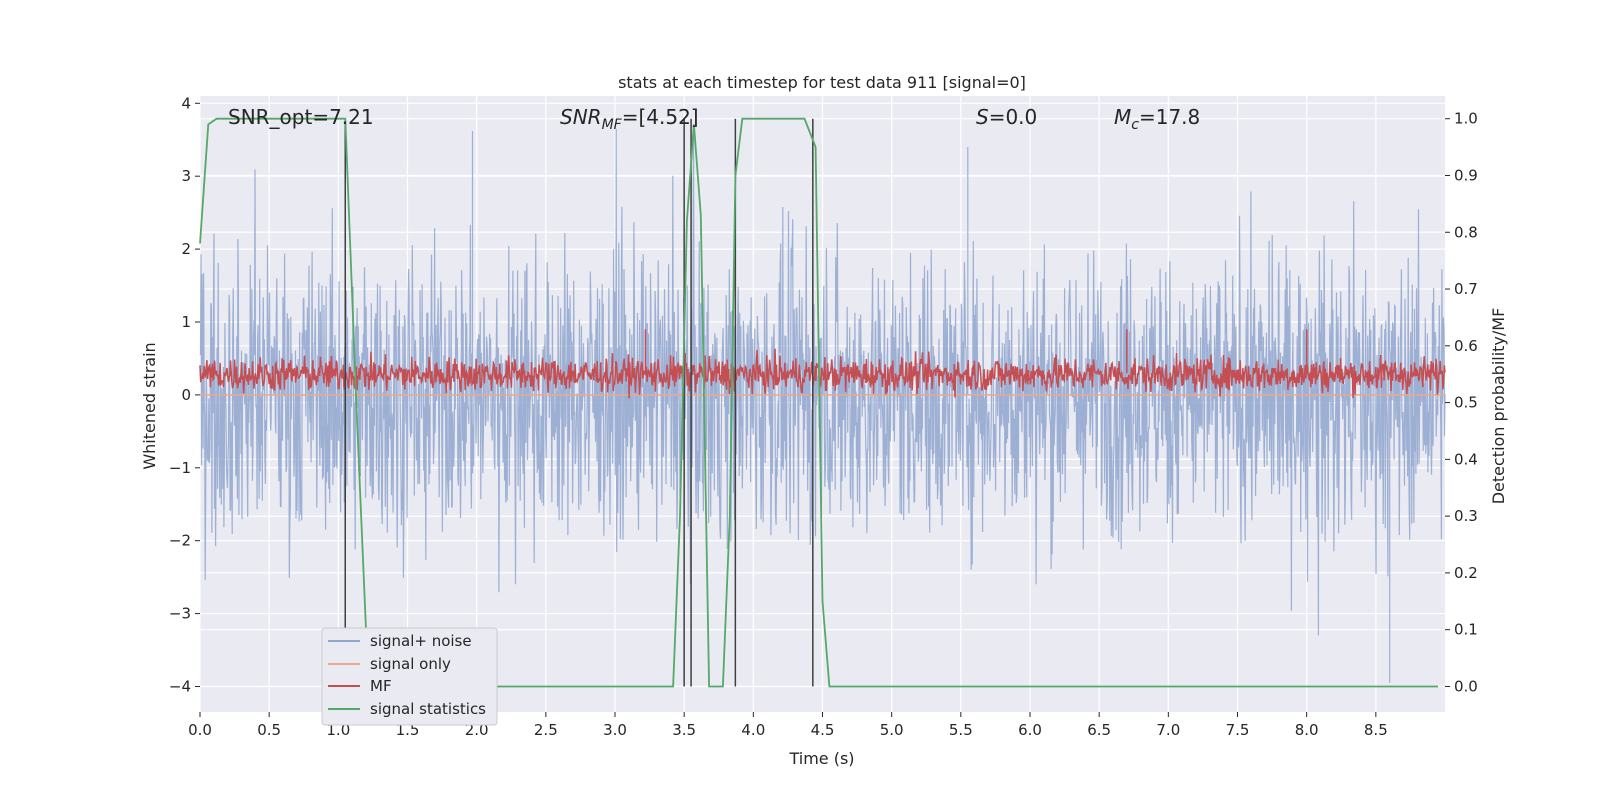 The image size is (1600, 800). What do you see at coordinates (684, 730) in the screenshot?
I see `x-tick-label-7: 3.5` at bounding box center [684, 730].